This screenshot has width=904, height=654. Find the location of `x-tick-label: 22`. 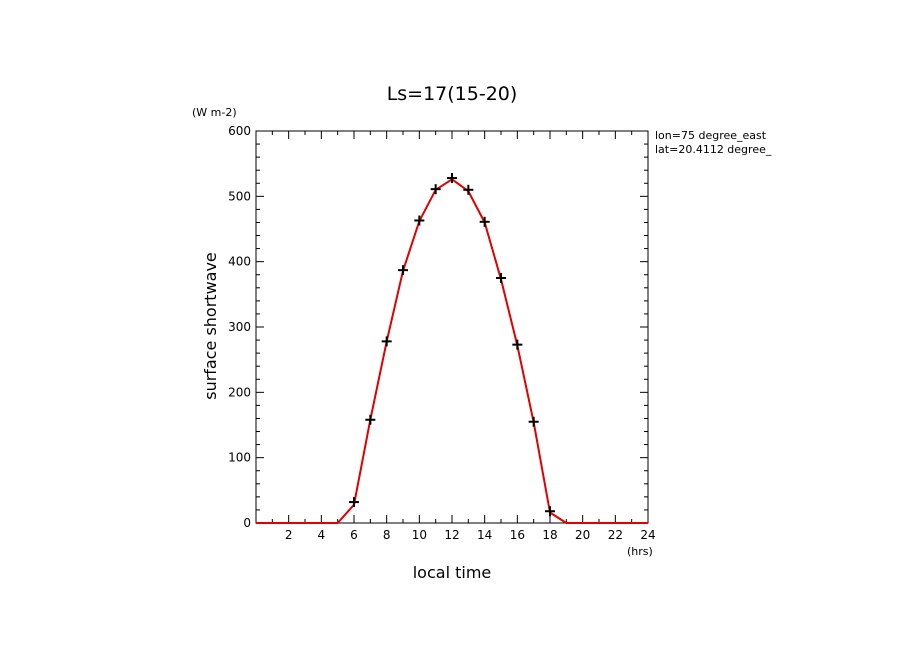

x-tick-label: 22 is located at coordinates (615, 535).